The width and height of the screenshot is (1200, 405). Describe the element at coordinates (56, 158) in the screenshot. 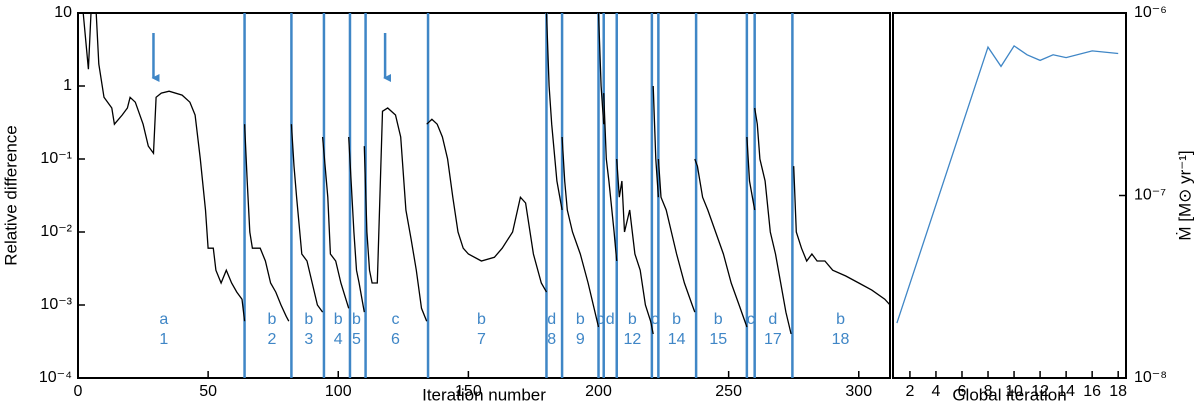

I see `y-tick-label: 10⁻¹` at that location.